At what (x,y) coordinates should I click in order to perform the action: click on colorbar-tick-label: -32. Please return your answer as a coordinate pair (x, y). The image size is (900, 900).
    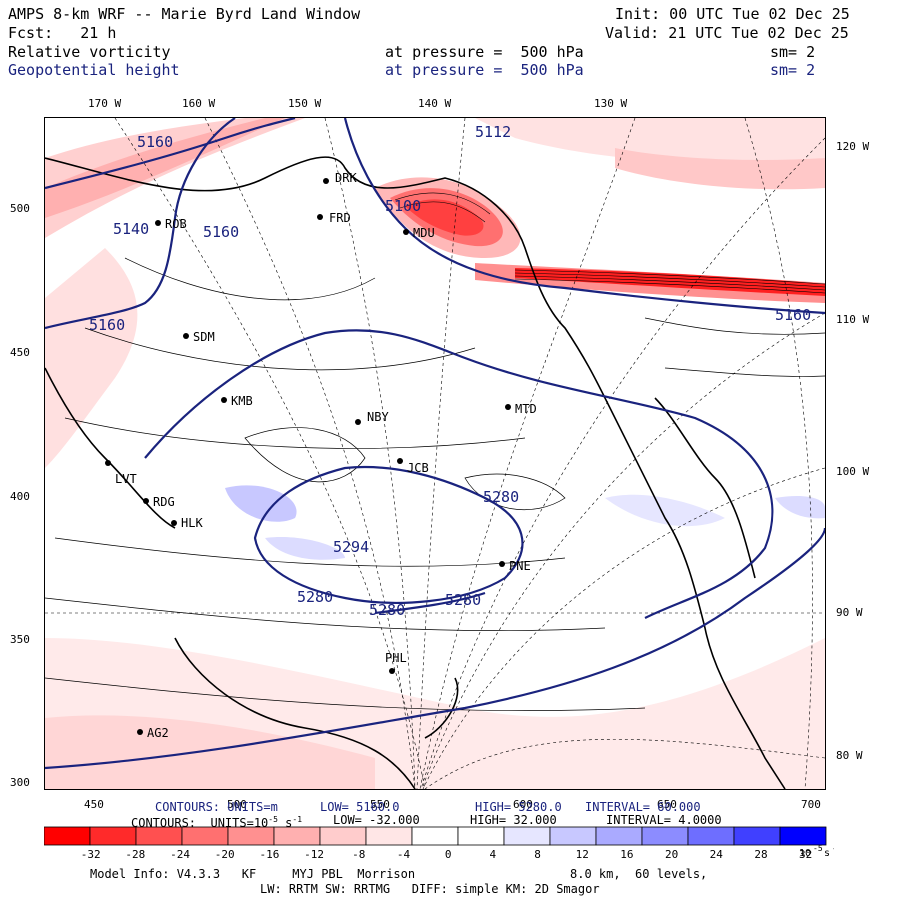
    Looking at the image, I should click on (91, 854).